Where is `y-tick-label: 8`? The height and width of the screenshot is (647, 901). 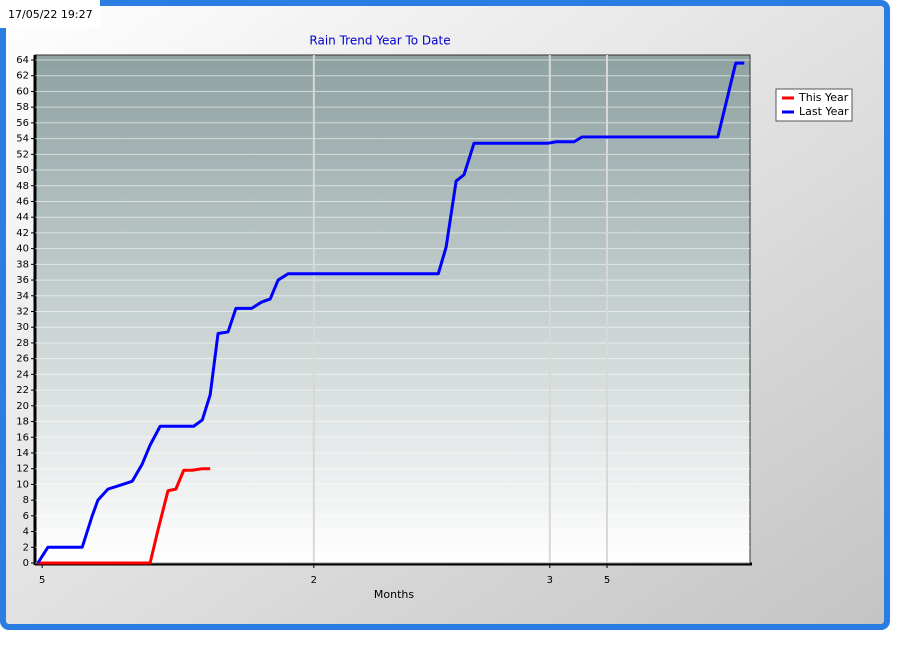
y-tick-label: 8 is located at coordinates (26, 500).